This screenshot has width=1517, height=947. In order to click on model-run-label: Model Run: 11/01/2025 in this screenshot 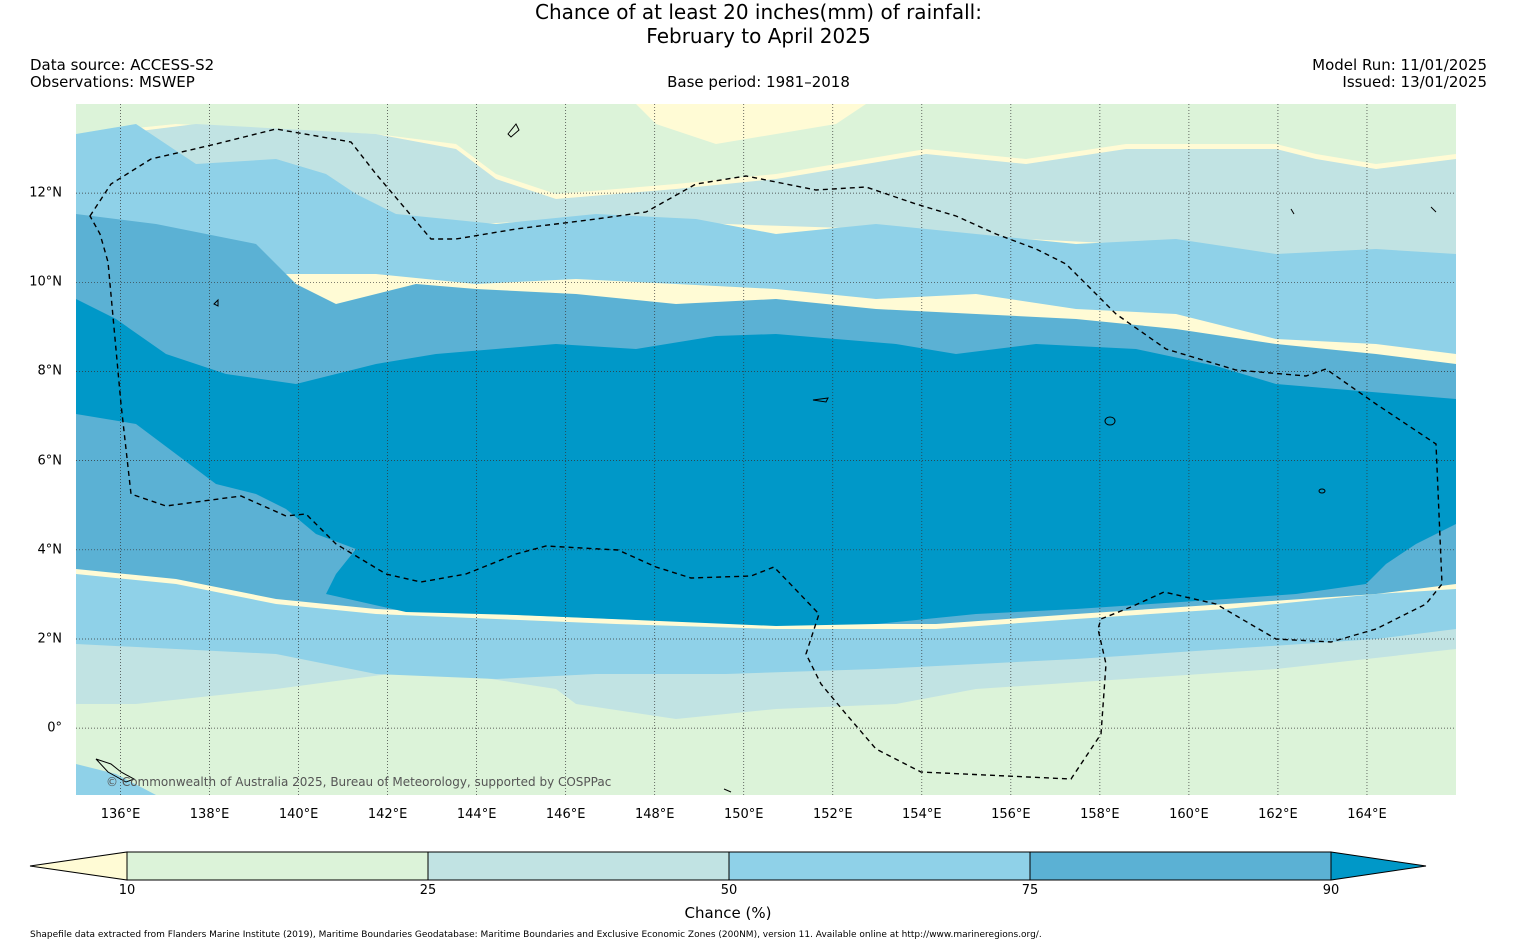, I will do `click(1399, 65)`.